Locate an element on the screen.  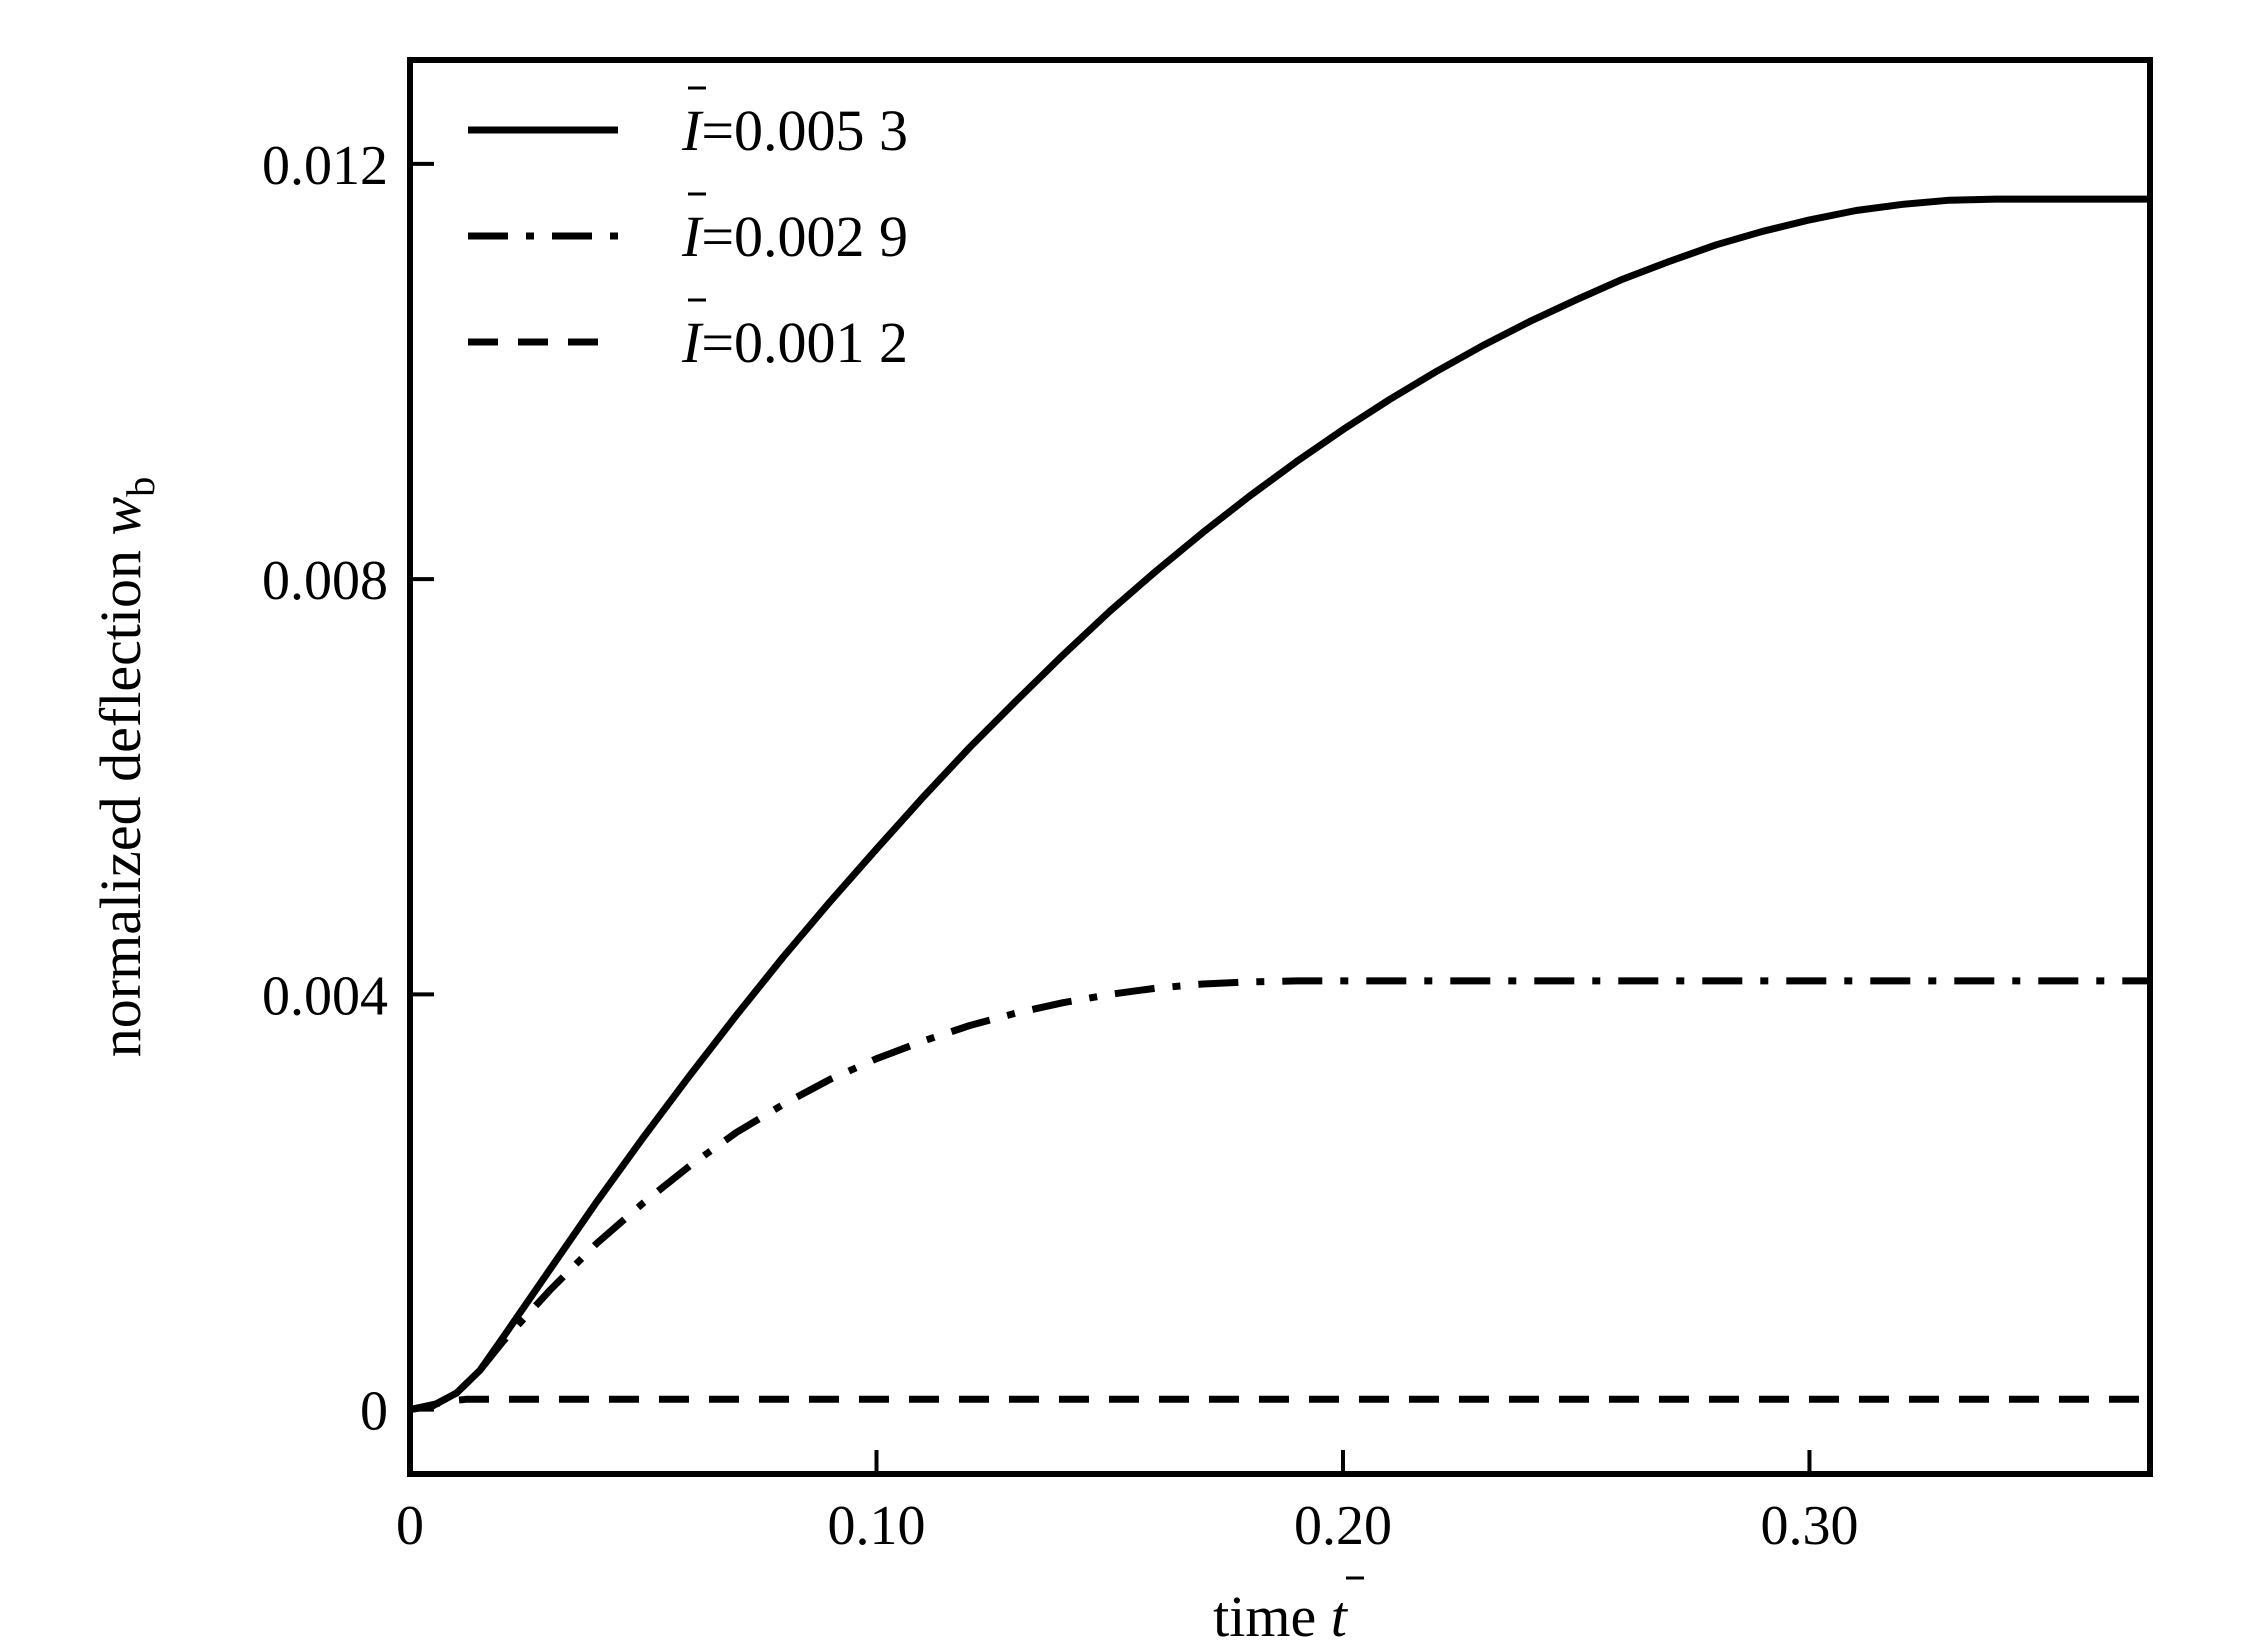
legend-symbol-2: I is located at coordinates (692, 236).